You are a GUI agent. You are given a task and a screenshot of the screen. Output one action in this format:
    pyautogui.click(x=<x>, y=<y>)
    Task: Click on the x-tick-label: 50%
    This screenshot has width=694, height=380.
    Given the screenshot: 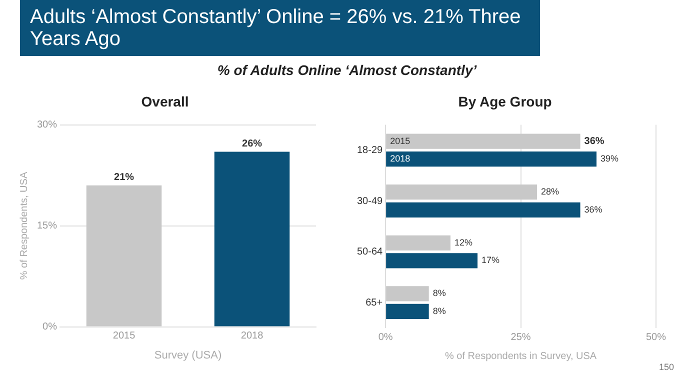 What is the action you would take?
    pyautogui.click(x=656, y=337)
    